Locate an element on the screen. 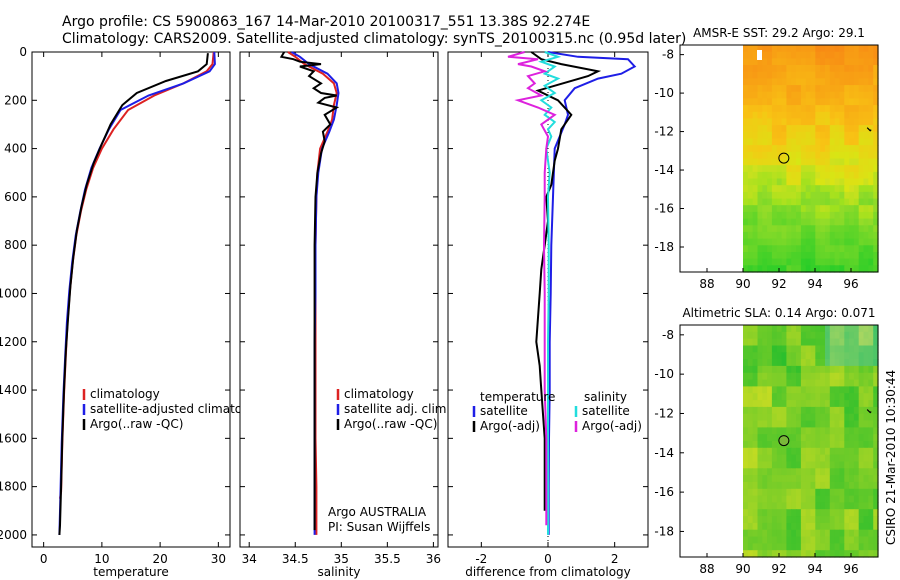 This screenshot has width=900, height=580. map-title: Altimetric SLA: 0.14 Argo: 0.071 is located at coordinates (778, 313).